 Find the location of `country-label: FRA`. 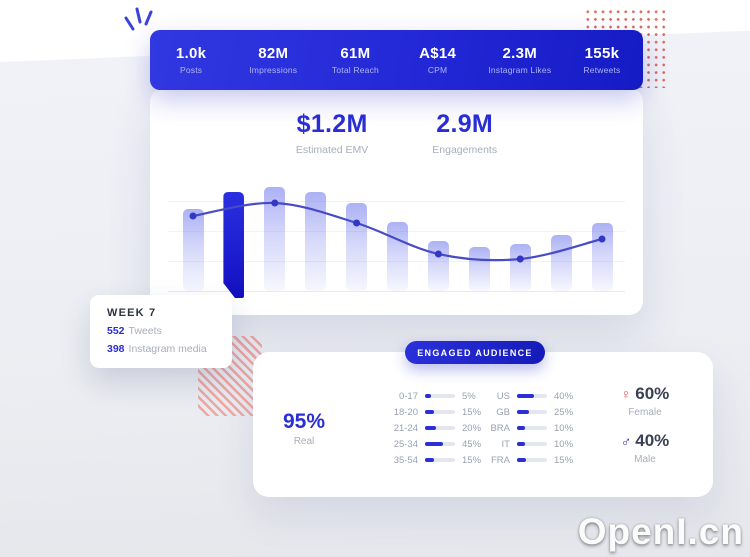

country-label: FRA is located at coordinates (500, 460).